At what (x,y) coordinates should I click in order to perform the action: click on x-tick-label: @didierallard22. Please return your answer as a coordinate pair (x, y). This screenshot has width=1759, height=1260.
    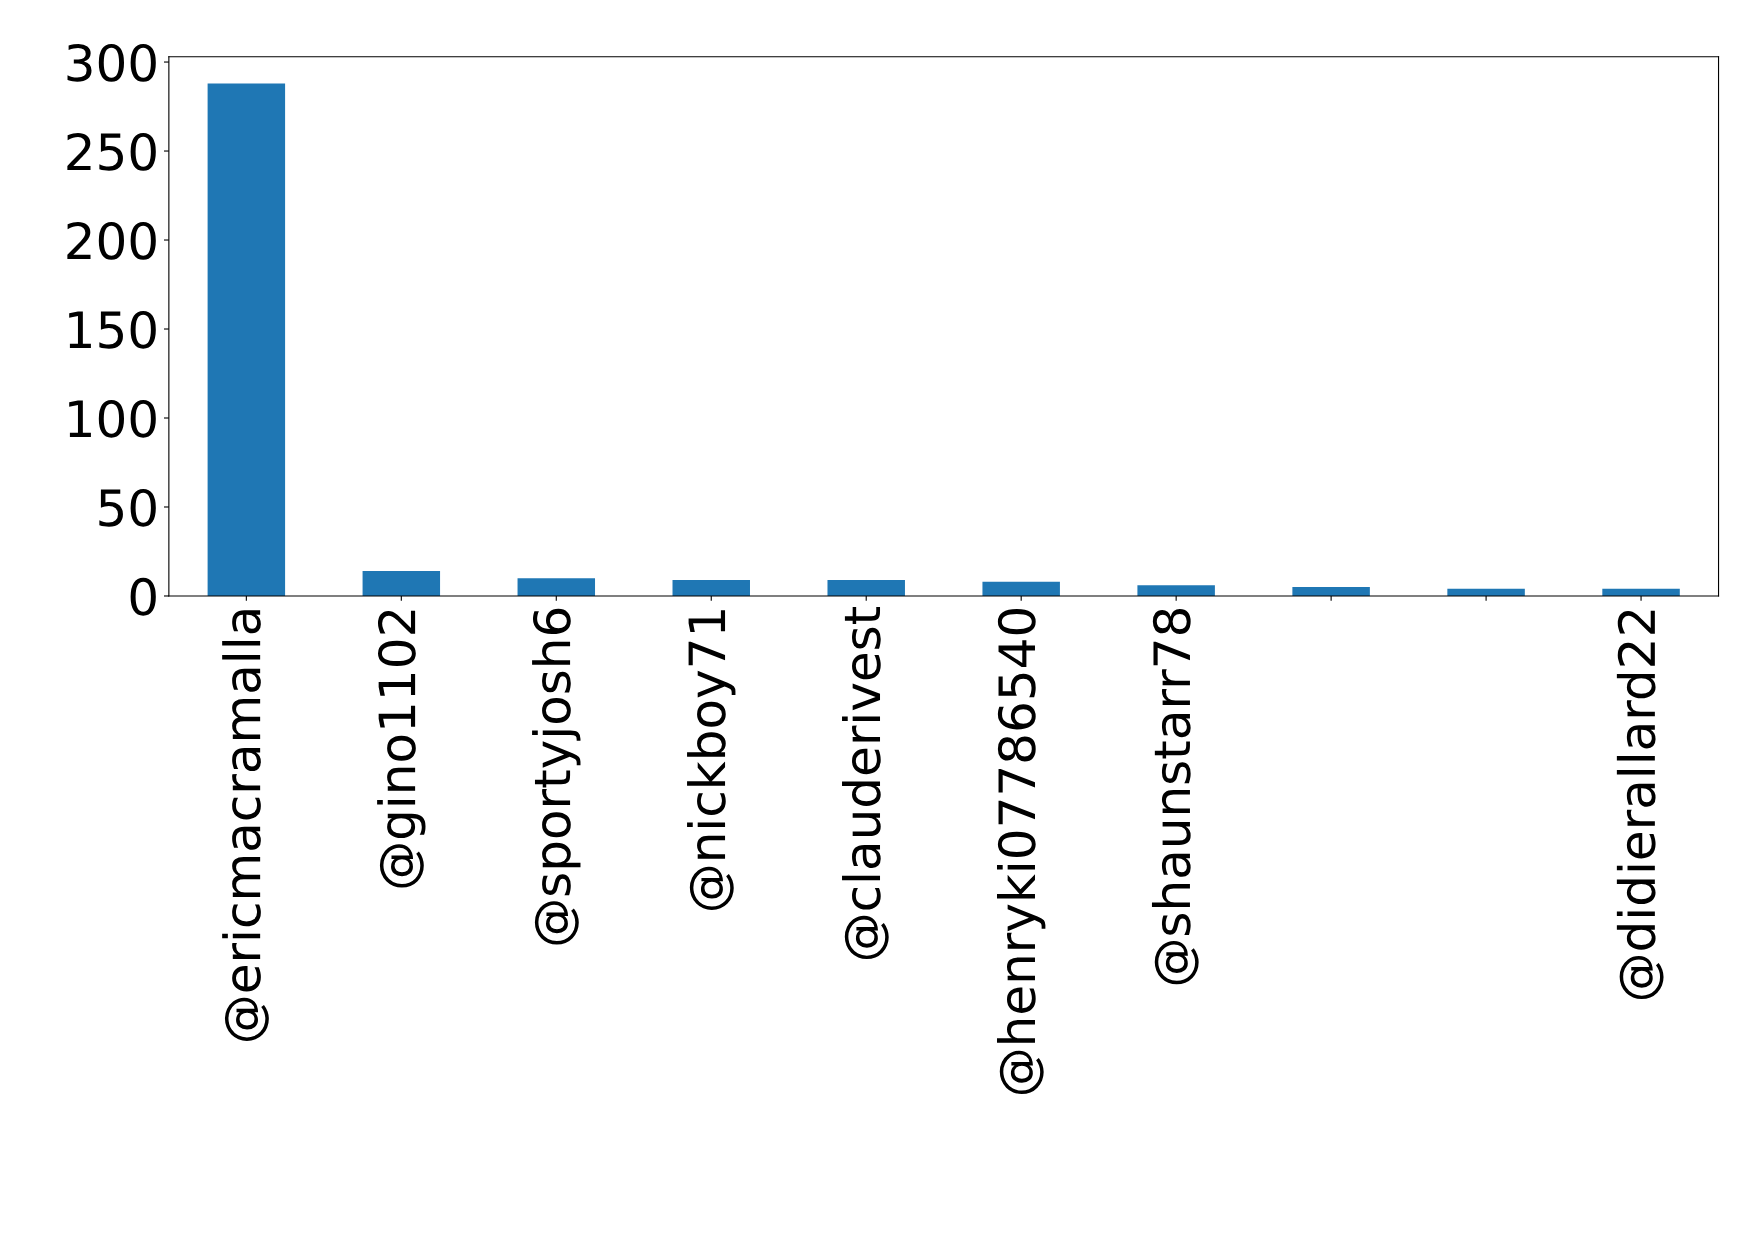
    Looking at the image, I should click on (1640, 805).